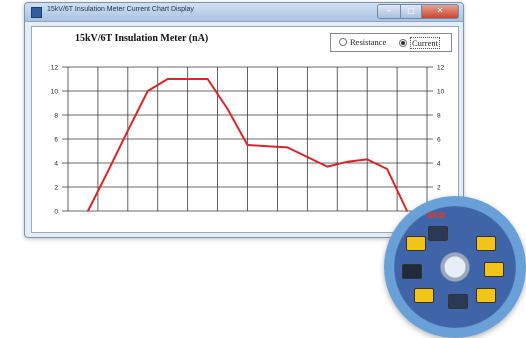 The width and height of the screenshot is (526, 338). I want to click on resistance-label: Resistance, so click(368, 42).